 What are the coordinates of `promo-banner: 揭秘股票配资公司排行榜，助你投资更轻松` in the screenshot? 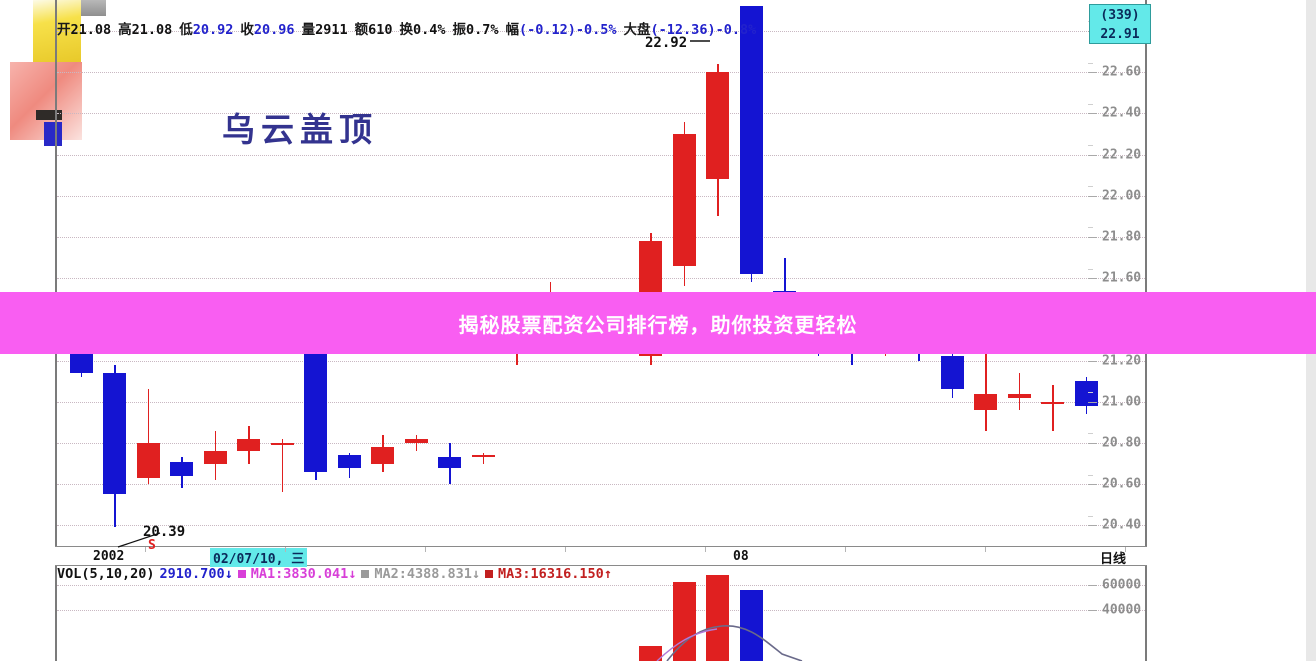 It's located at (658, 323).